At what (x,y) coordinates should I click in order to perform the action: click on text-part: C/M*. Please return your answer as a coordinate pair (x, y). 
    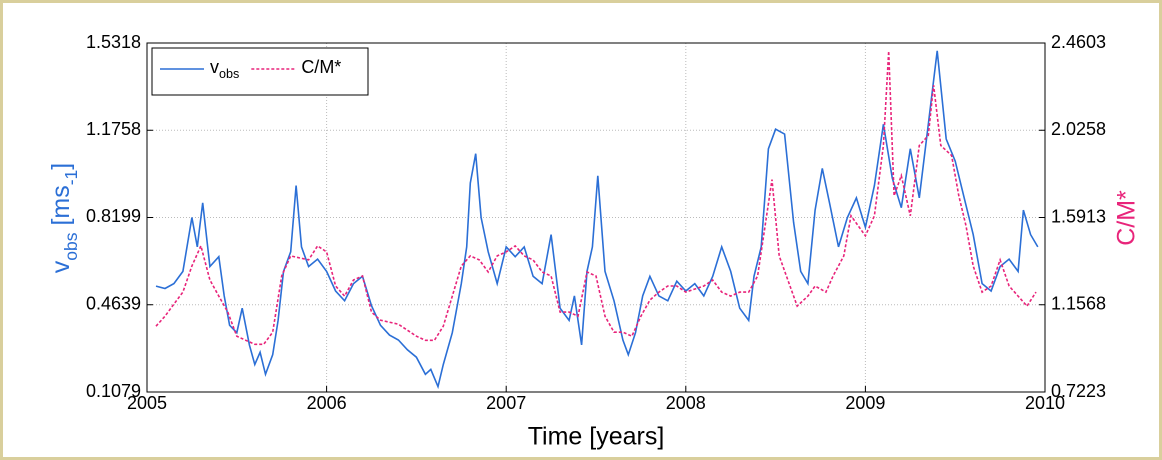
    Looking at the image, I should click on (321, 67).